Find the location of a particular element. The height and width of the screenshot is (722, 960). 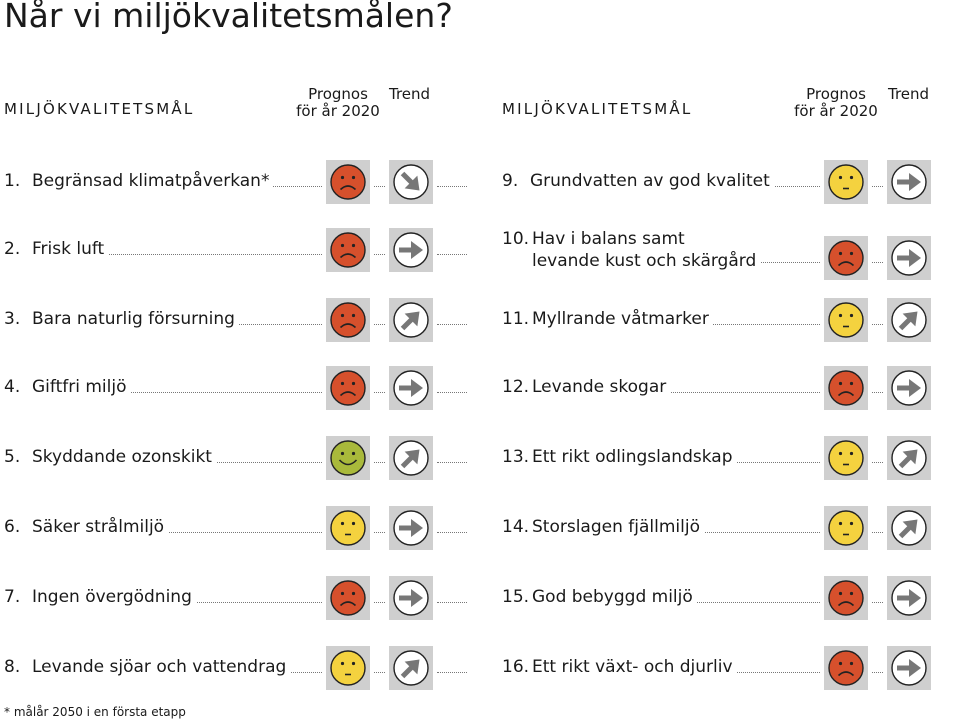

goal-name: Storslagen fjällmiljö is located at coordinates (616, 527).